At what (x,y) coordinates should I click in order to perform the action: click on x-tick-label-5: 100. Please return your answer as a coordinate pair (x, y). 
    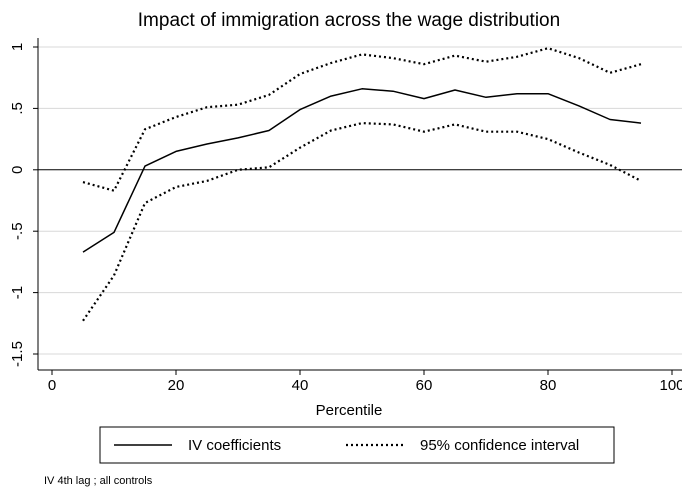
    Looking at the image, I should click on (670, 385).